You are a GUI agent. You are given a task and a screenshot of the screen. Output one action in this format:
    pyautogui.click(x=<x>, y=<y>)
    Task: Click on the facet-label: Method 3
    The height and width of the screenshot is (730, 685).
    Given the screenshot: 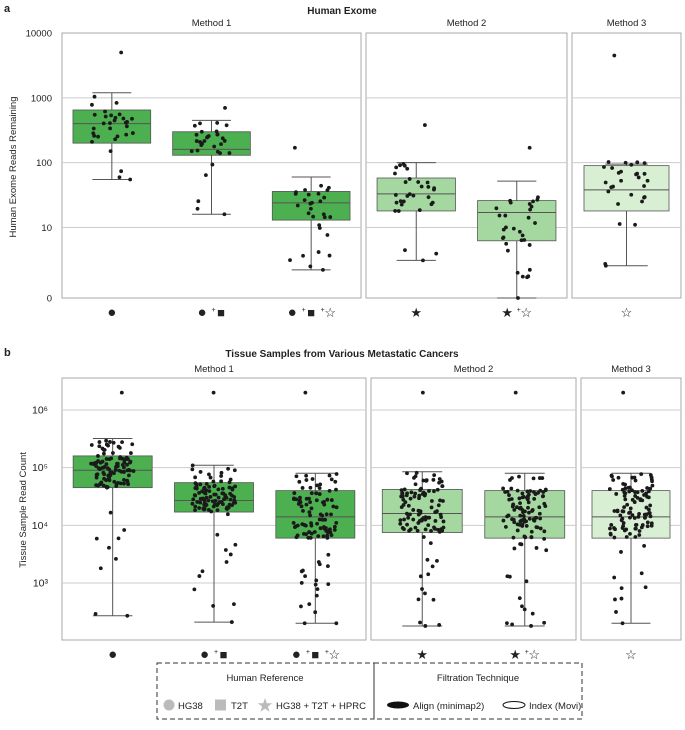 What is the action you would take?
    pyautogui.click(x=631, y=369)
    